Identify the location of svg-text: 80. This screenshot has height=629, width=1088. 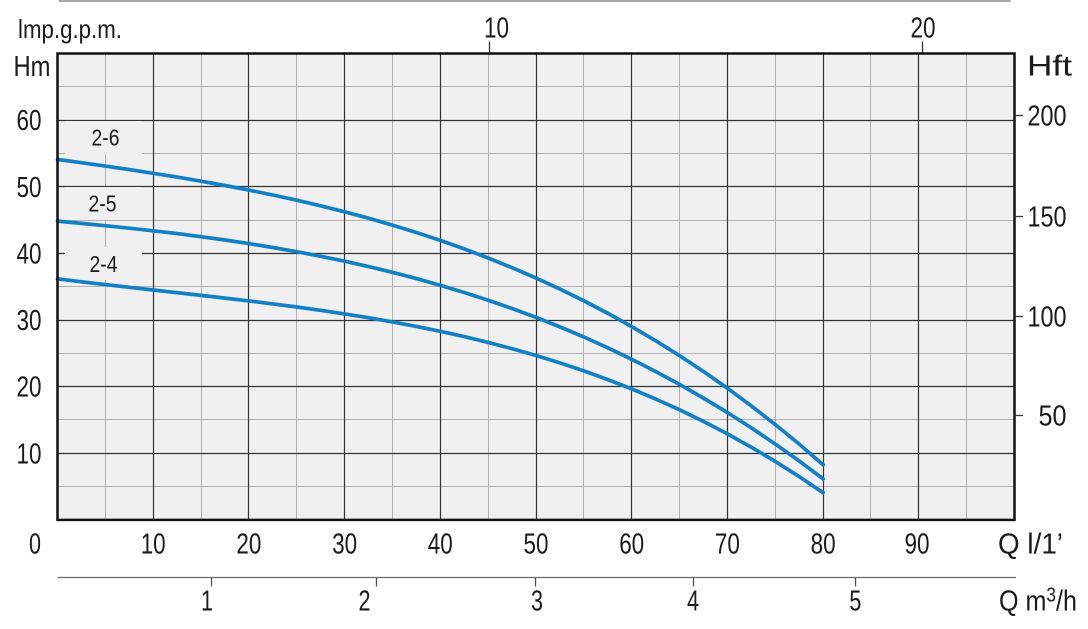
(823, 545).